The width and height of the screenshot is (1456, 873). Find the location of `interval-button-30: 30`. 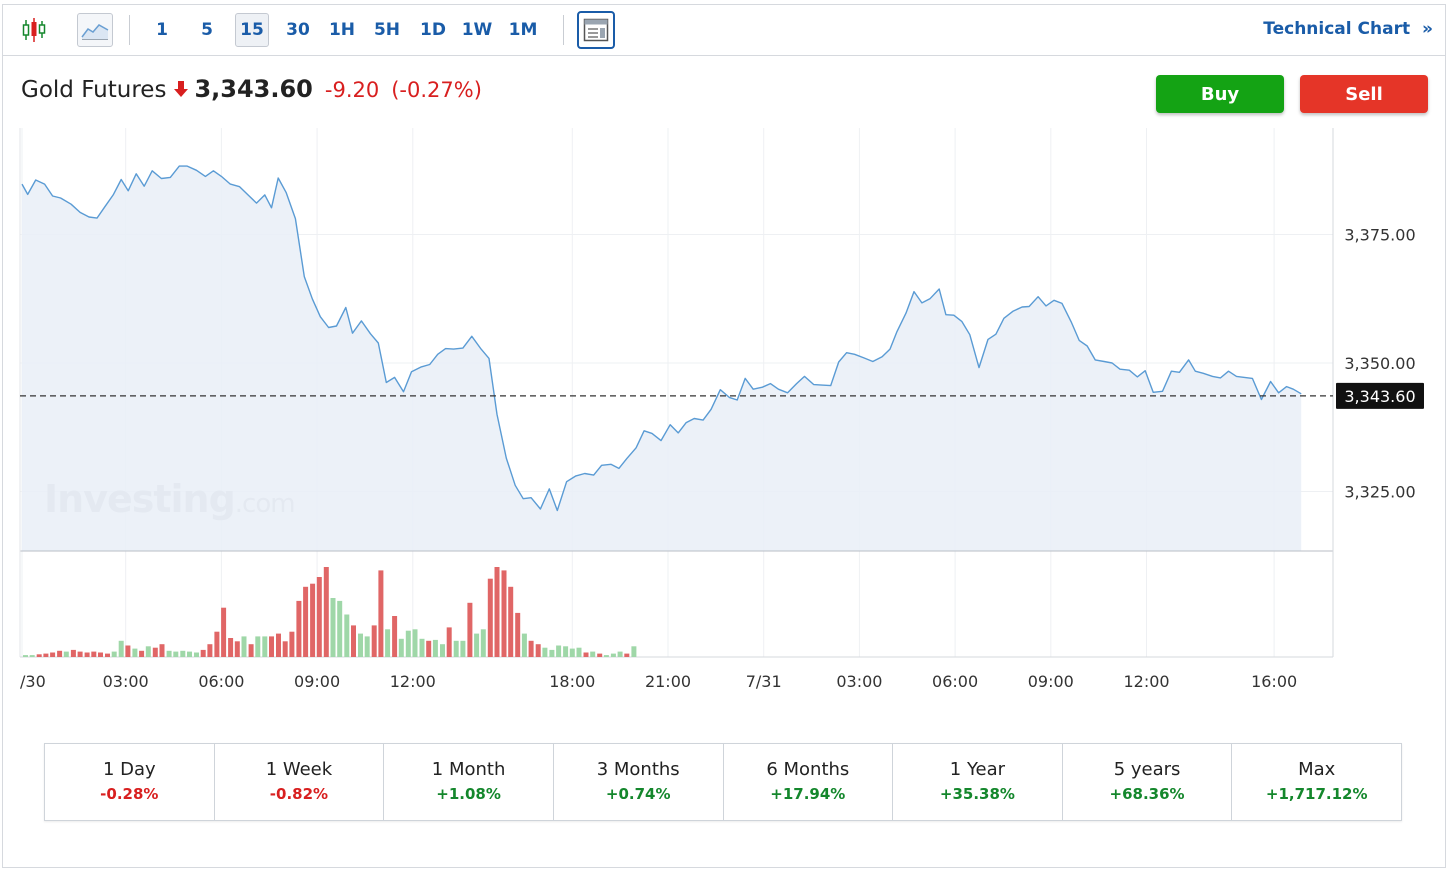

interval-button-30: 30 is located at coordinates (298, 30).